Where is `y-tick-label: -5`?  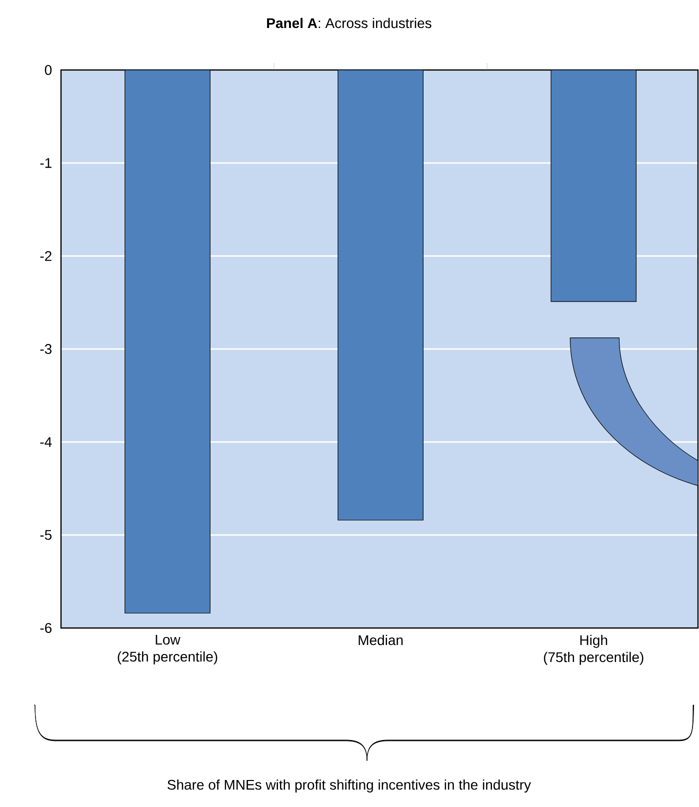
y-tick-label: -5 is located at coordinates (46, 535).